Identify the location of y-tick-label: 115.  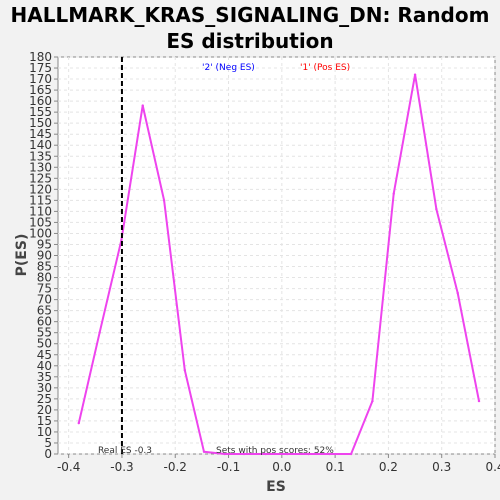
(40, 200).